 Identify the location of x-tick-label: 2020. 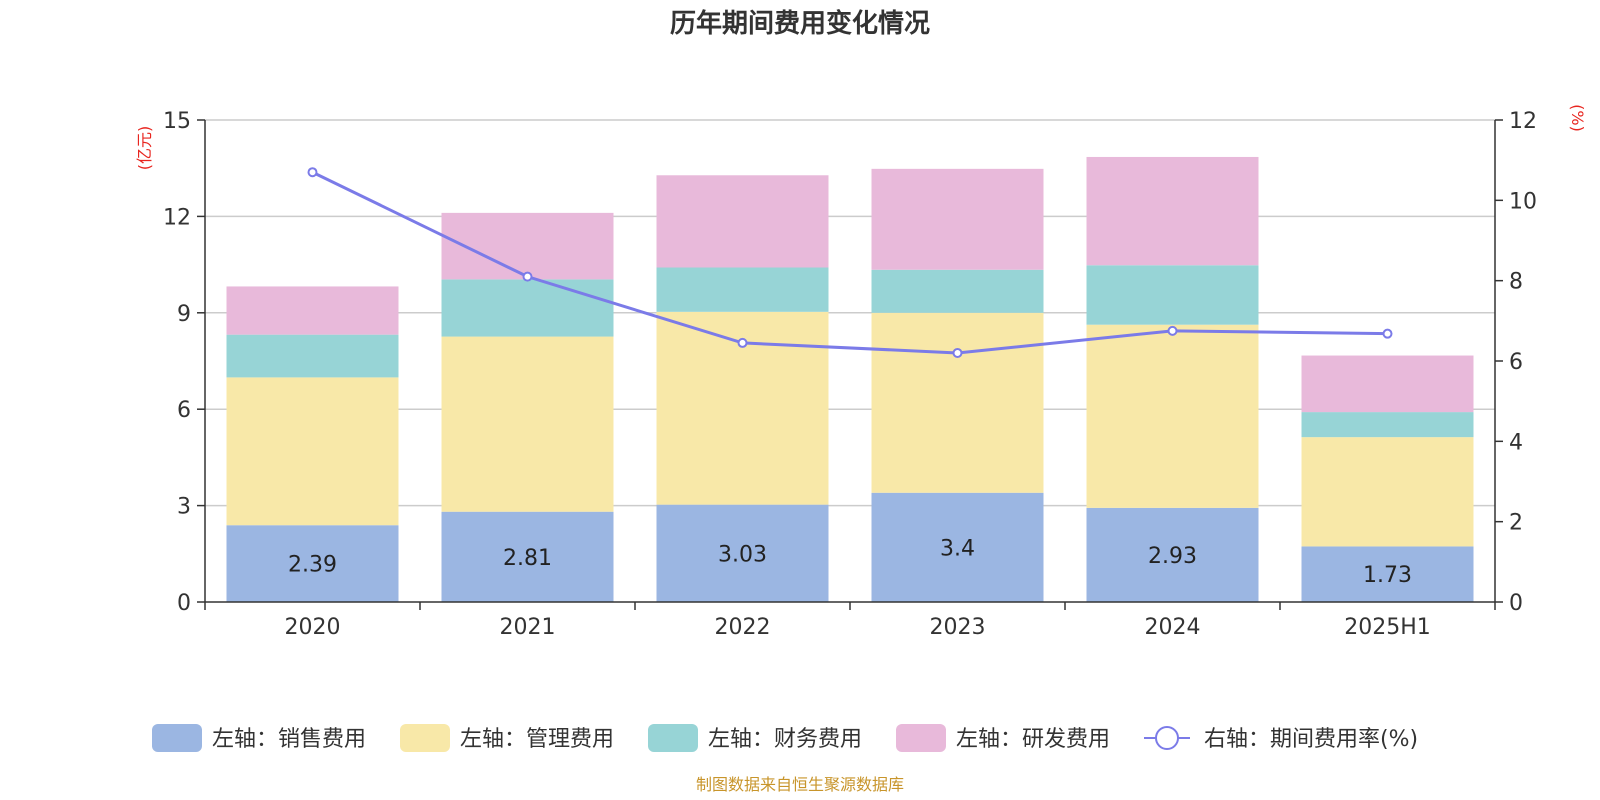
(313, 627).